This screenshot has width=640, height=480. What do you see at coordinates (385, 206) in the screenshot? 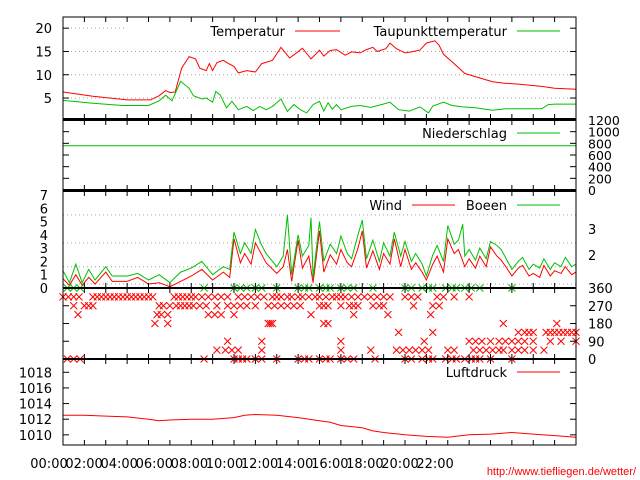
I see `legend-label-wind: Wind` at bounding box center [385, 206].